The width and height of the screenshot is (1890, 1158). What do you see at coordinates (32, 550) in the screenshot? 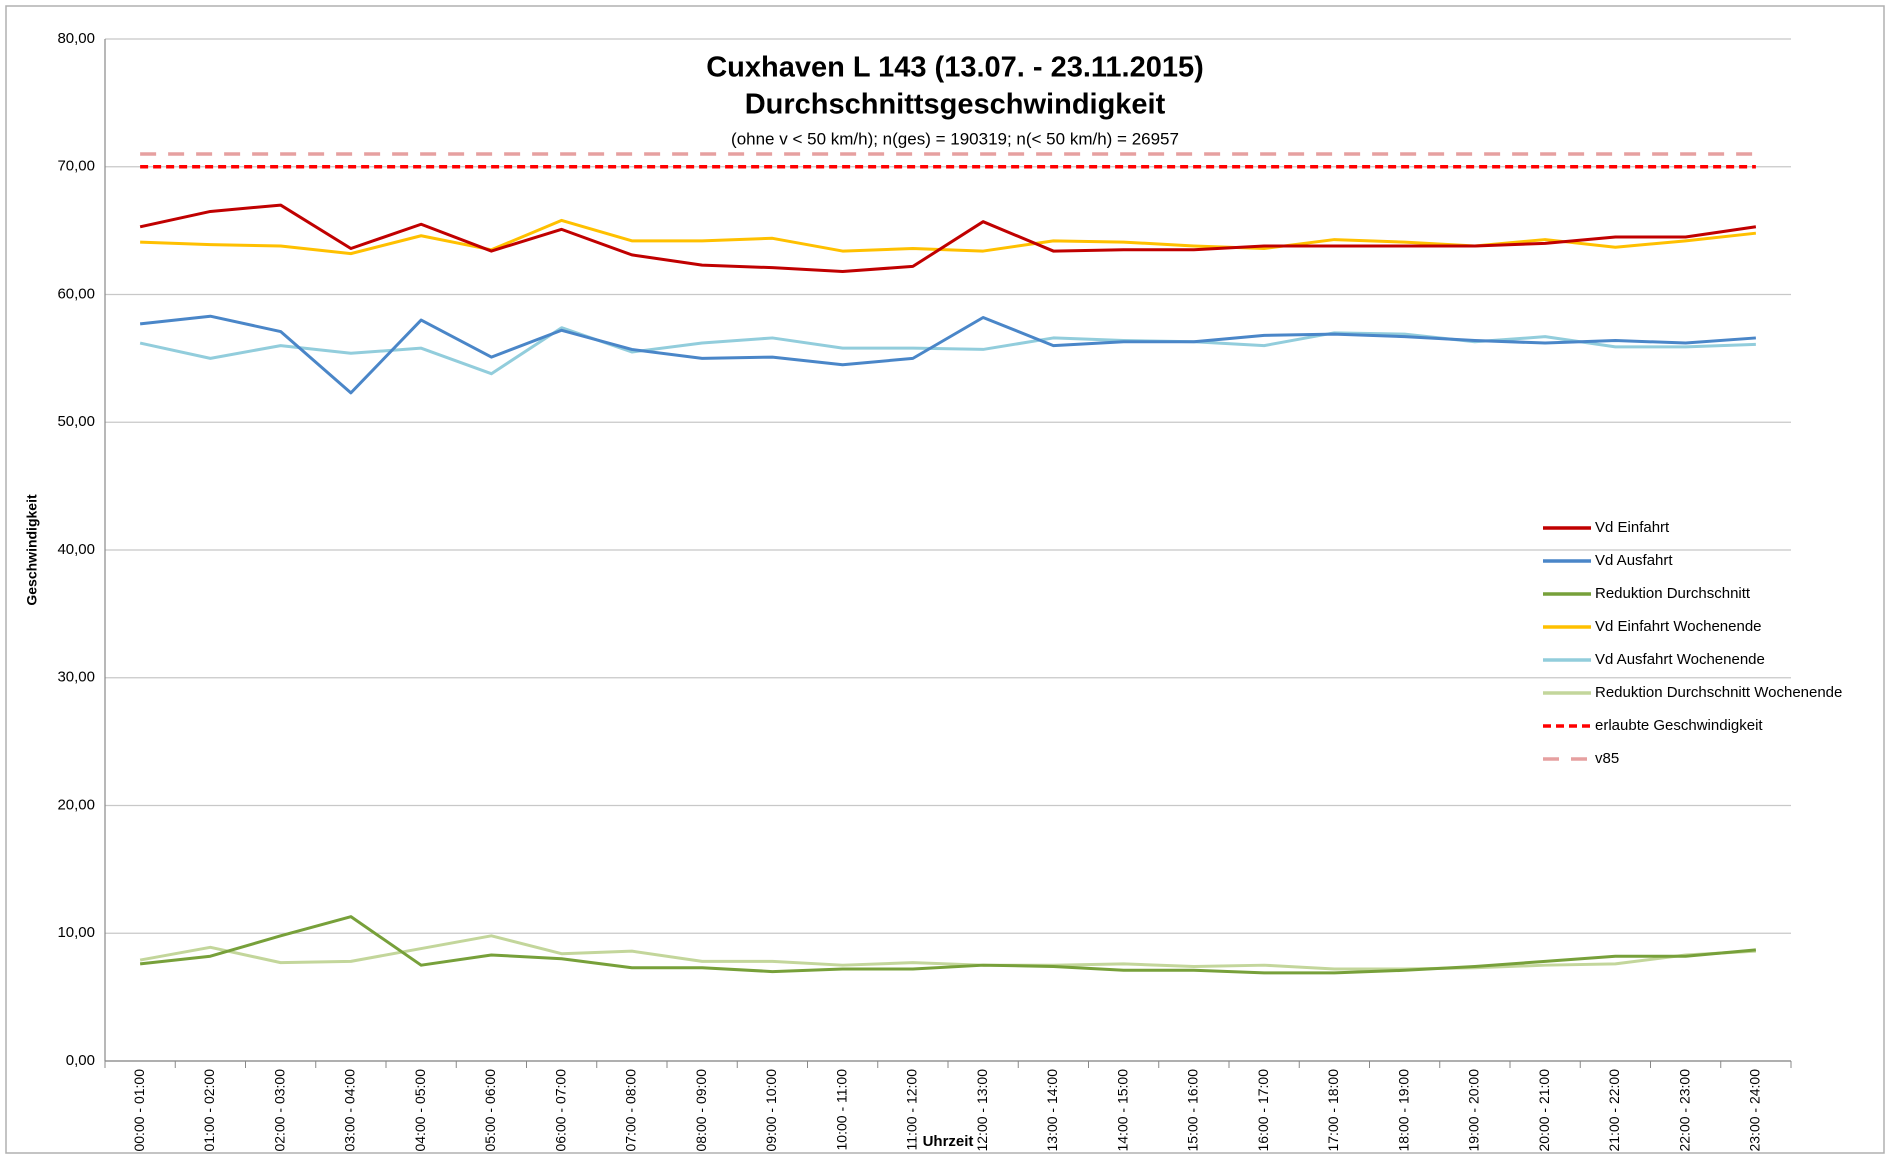
I see `y-axis-label: Geschwindigkeit` at bounding box center [32, 550].